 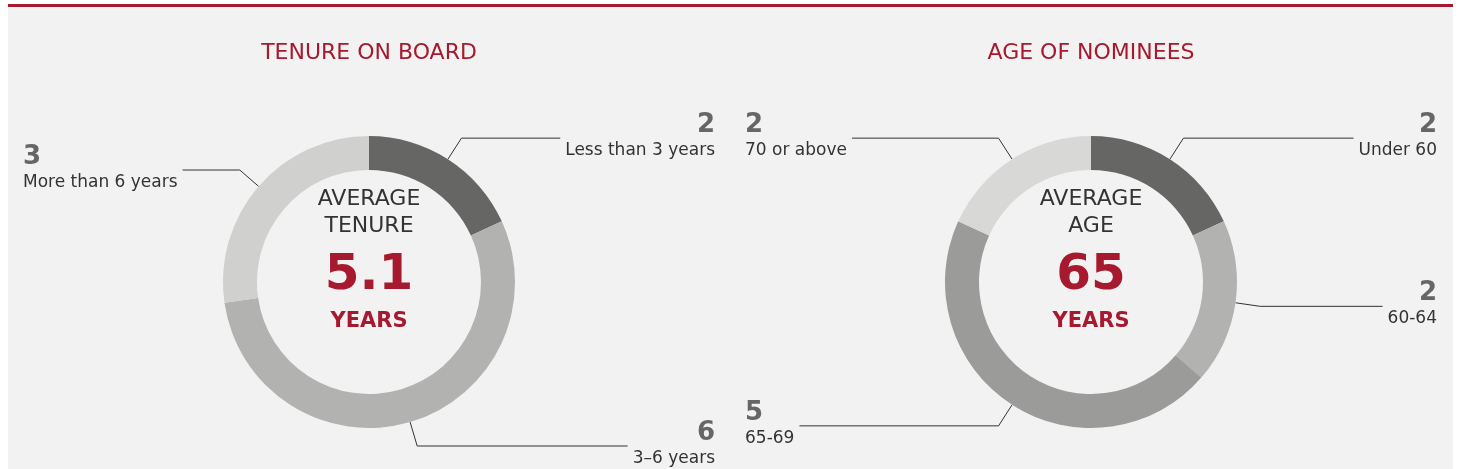 I want to click on chart-title: TENURE ON BOARD, so click(x=368, y=51).